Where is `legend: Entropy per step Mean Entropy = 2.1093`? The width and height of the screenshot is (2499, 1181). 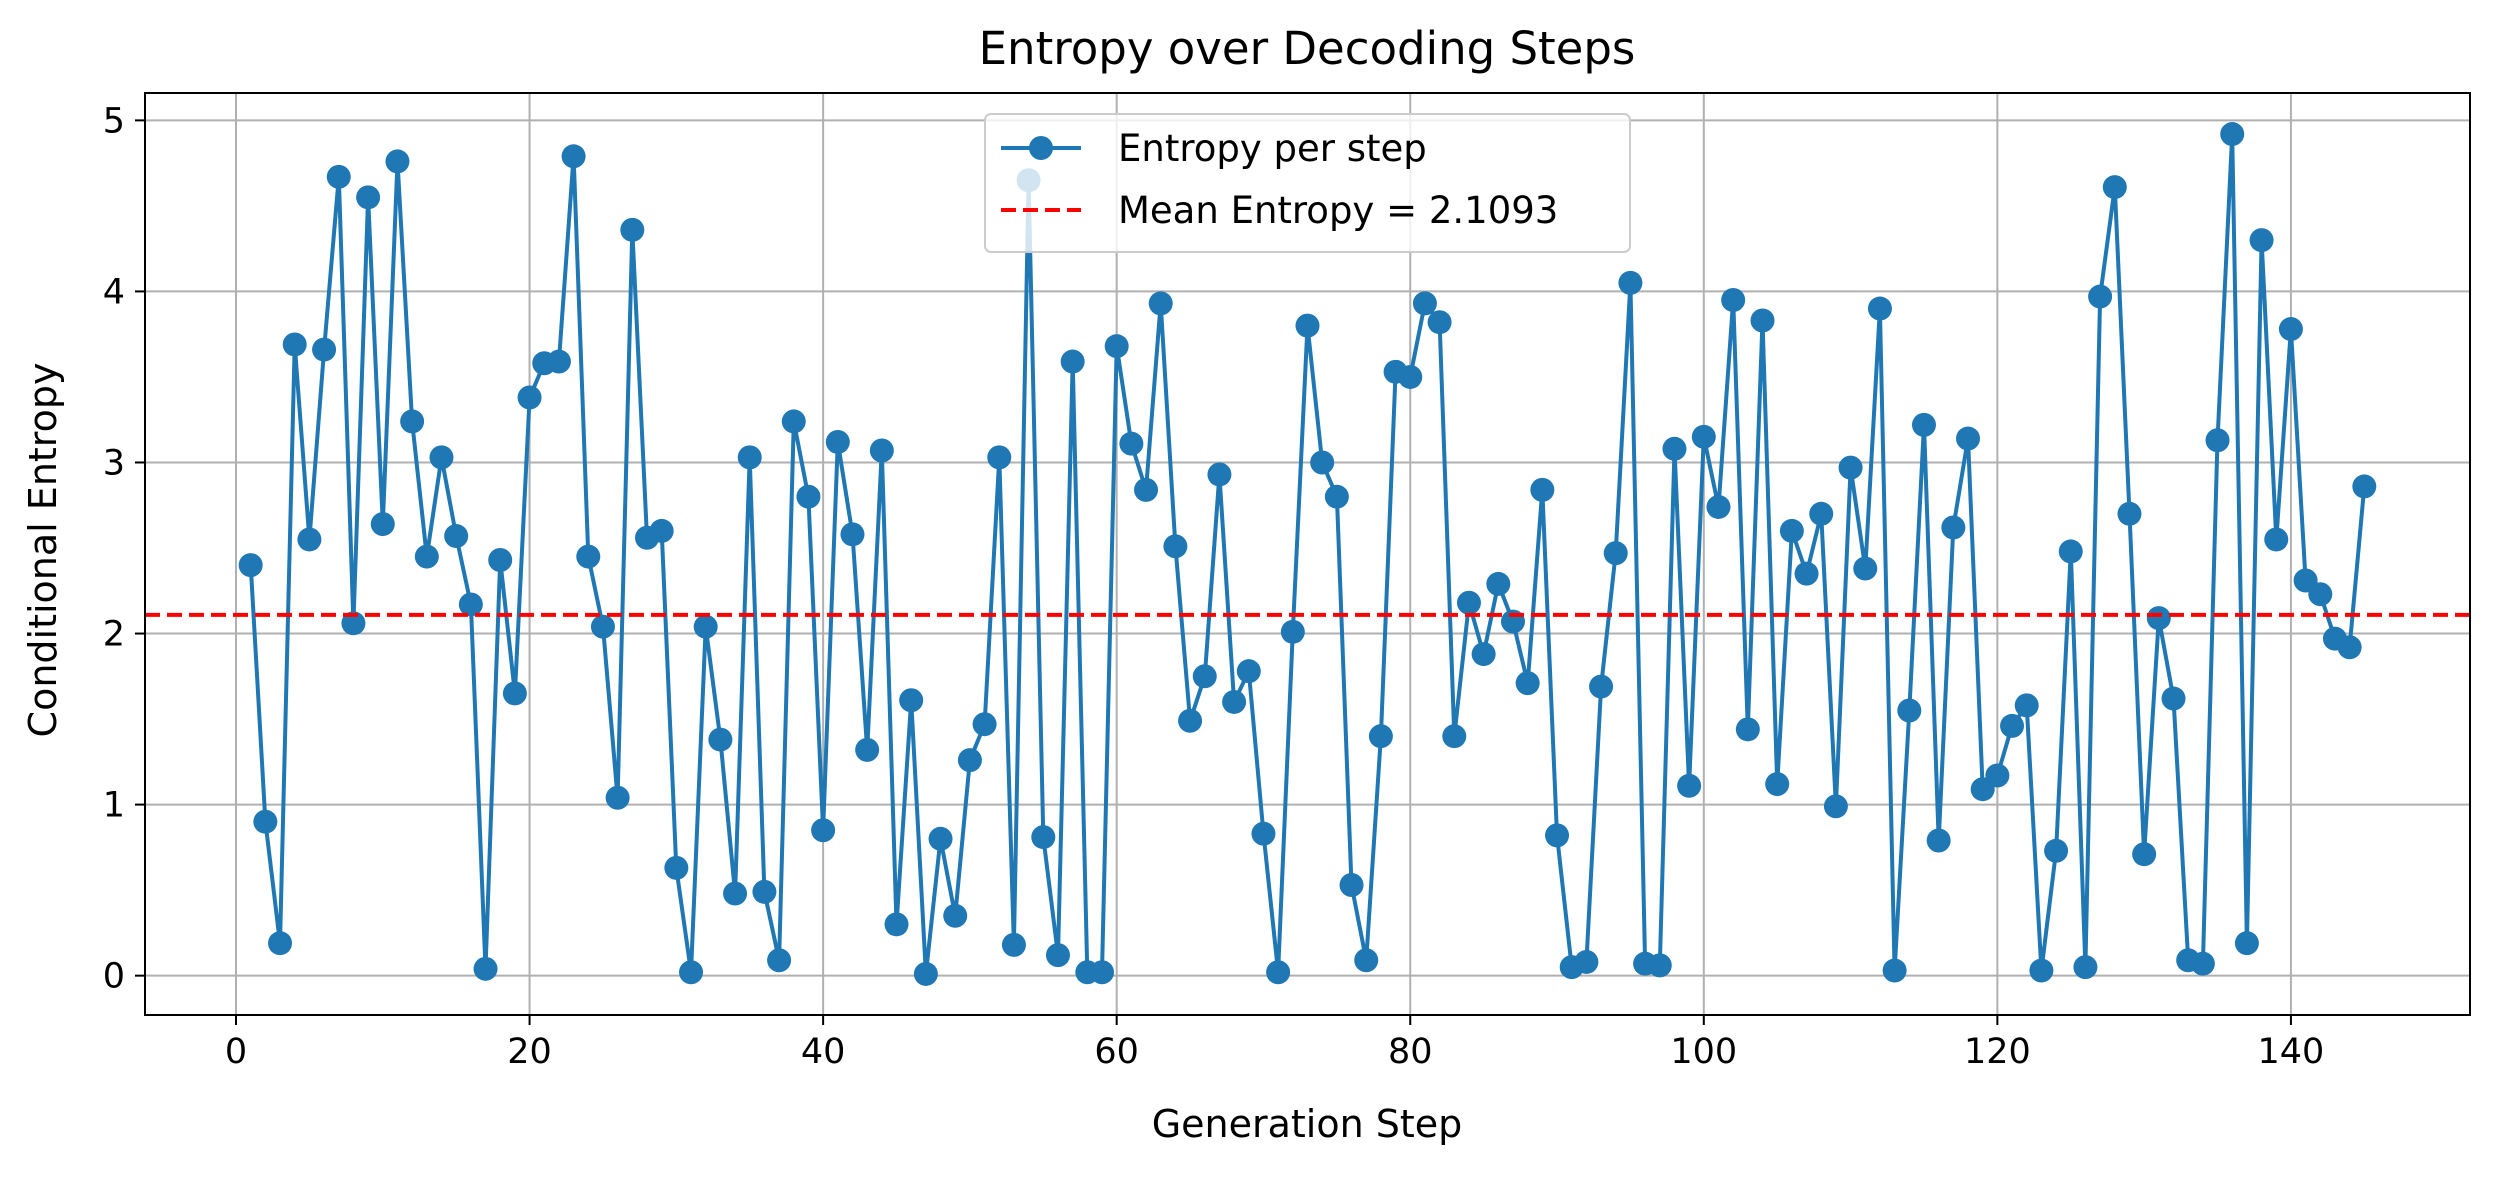
legend: Entropy per step Mean Entropy = 2.1093 is located at coordinates (1307, 183).